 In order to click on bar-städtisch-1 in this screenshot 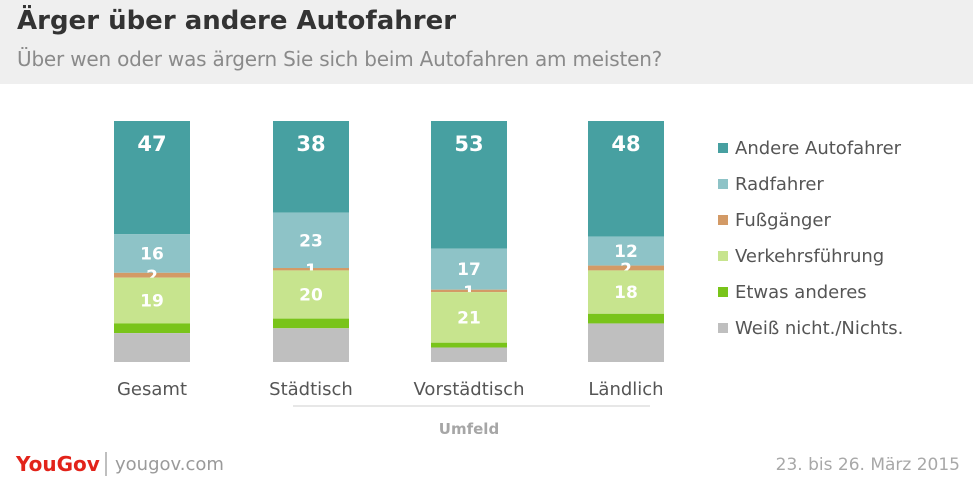, I will do `click(311, 240)`.